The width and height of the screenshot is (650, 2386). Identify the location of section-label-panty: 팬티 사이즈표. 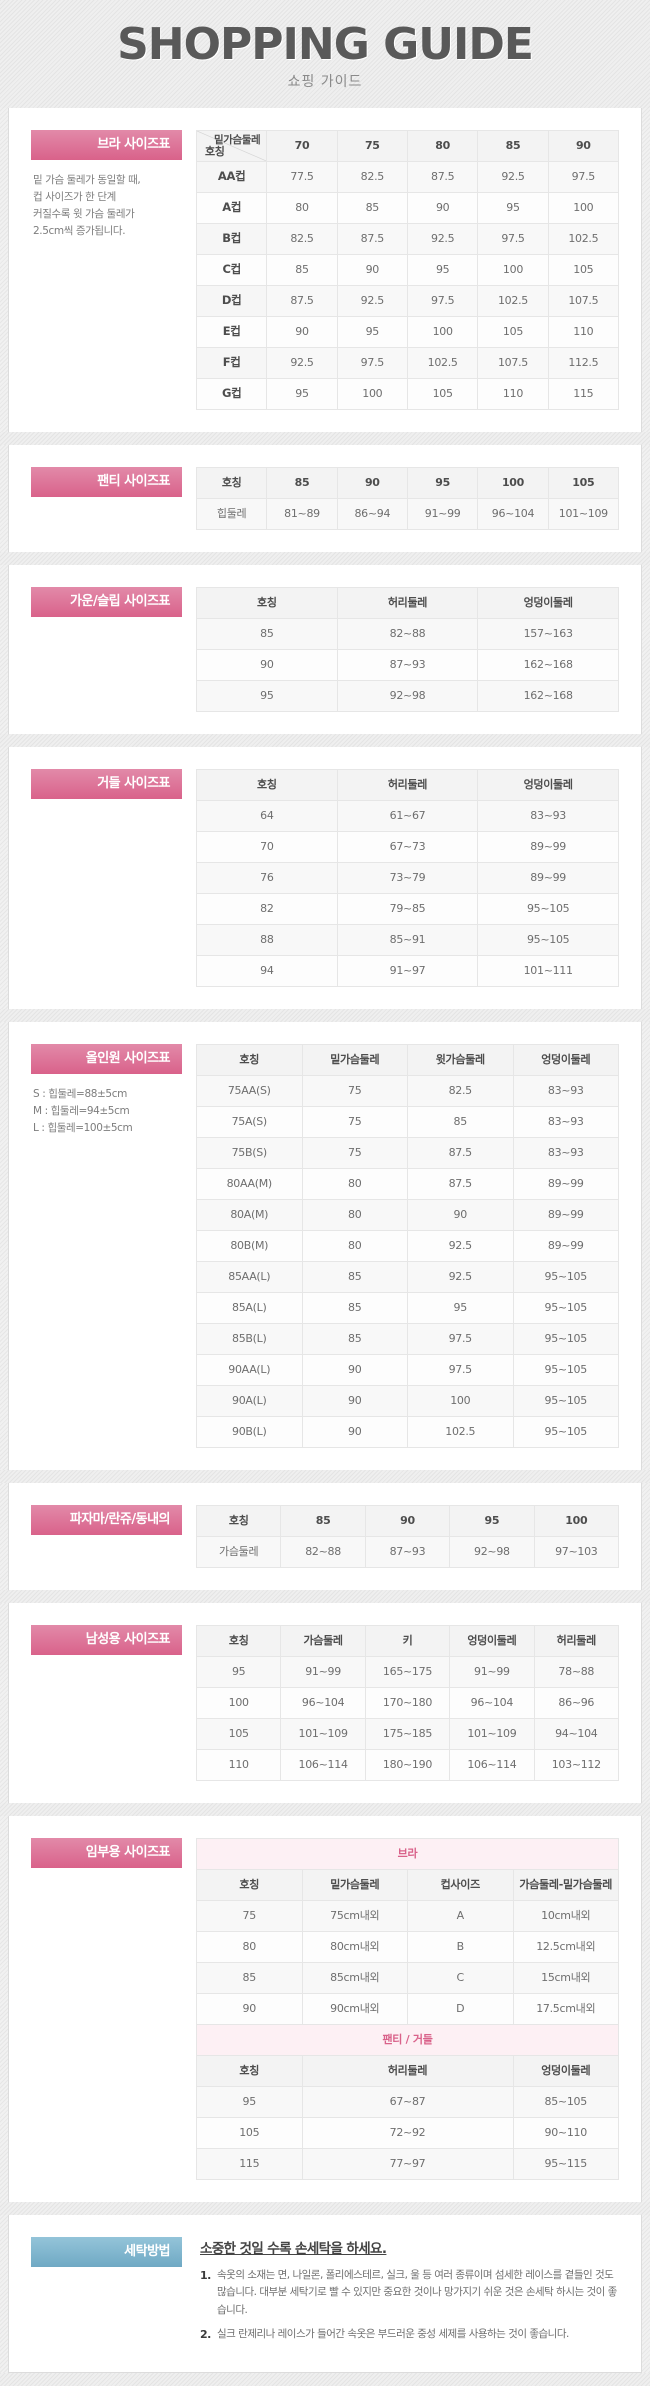
(106, 482).